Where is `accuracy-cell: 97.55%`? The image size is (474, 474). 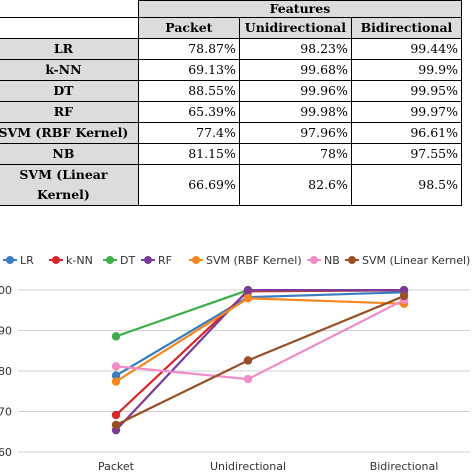 accuracy-cell: 97.55% is located at coordinates (406, 154).